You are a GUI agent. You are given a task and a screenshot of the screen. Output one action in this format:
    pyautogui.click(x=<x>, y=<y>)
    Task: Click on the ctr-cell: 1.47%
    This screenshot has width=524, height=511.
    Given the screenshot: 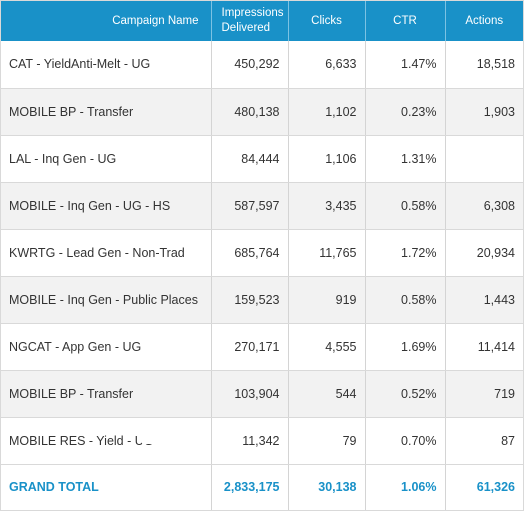 What is the action you would take?
    pyautogui.click(x=405, y=65)
    